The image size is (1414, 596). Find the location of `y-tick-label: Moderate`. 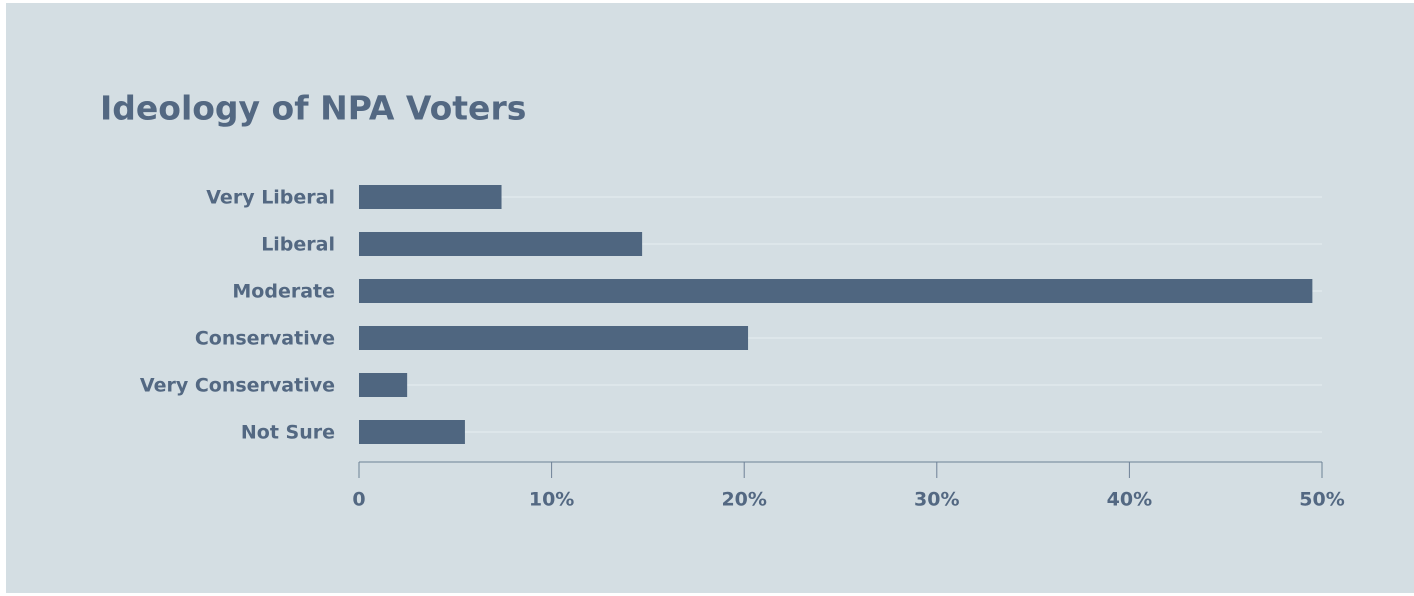

y-tick-label: Moderate is located at coordinates (283, 292).